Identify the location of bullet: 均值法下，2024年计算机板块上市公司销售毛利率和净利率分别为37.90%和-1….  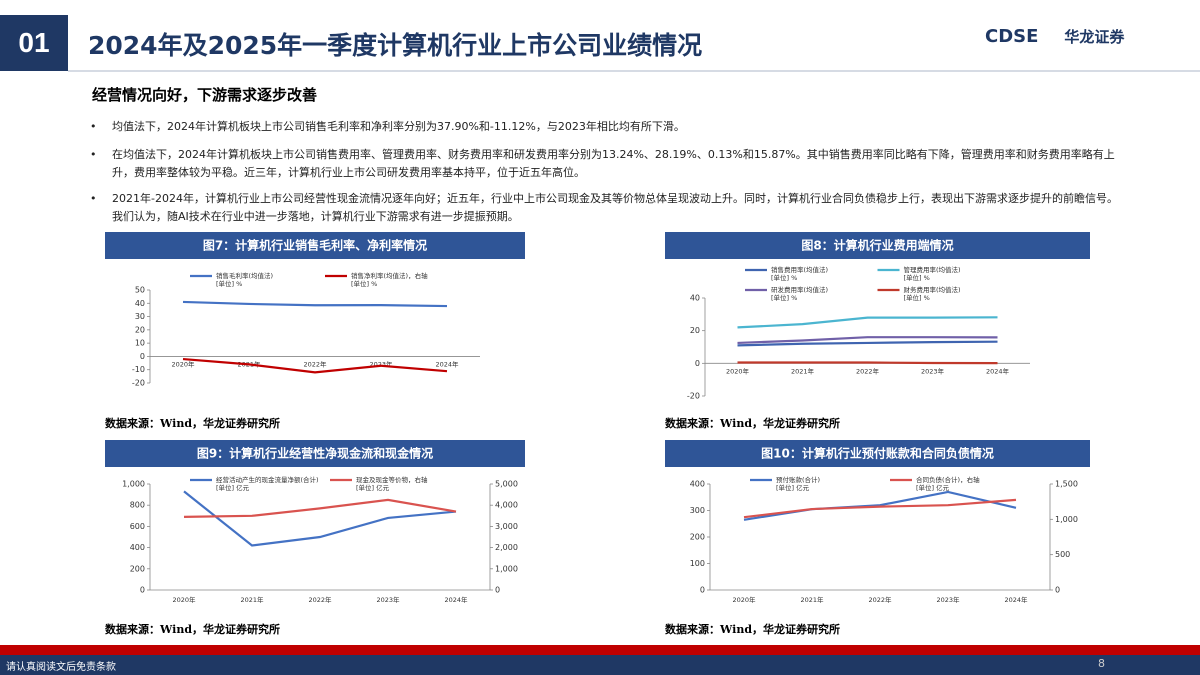
(607, 127).